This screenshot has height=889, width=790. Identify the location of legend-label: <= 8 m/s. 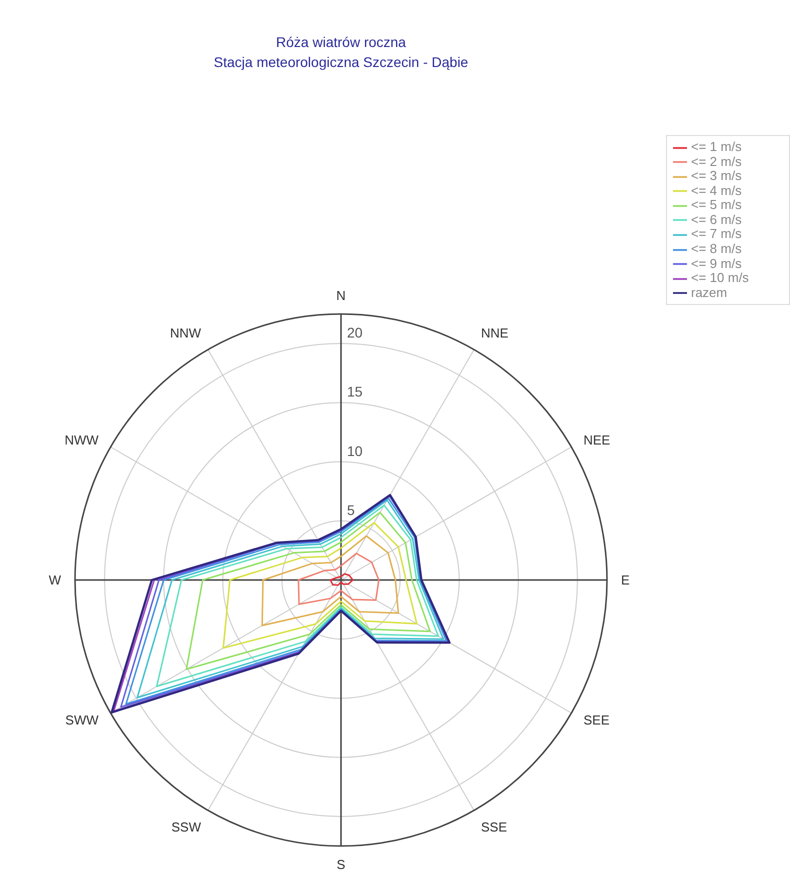
(716, 248).